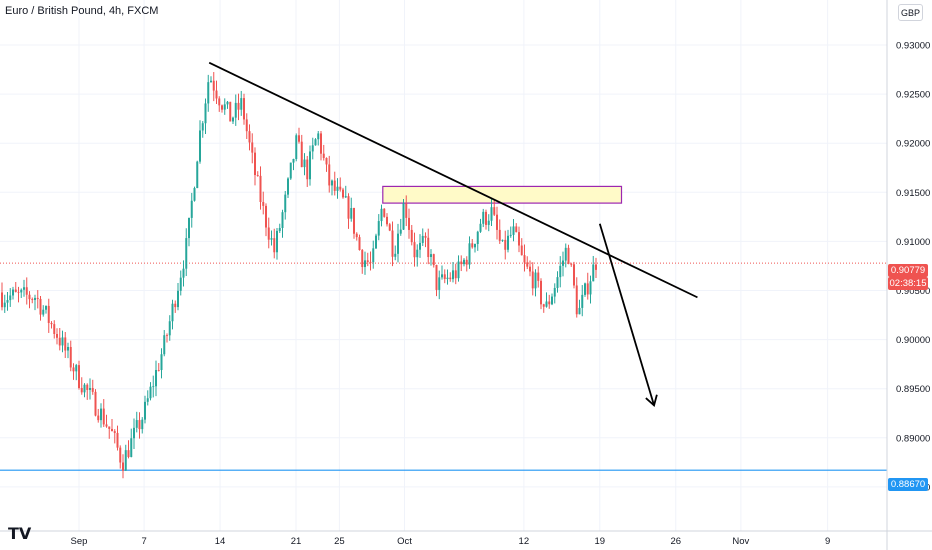 Image resolution: width=932 pixels, height=550 pixels. What do you see at coordinates (339, 541) in the screenshot?
I see `time-tick-label: 25` at bounding box center [339, 541].